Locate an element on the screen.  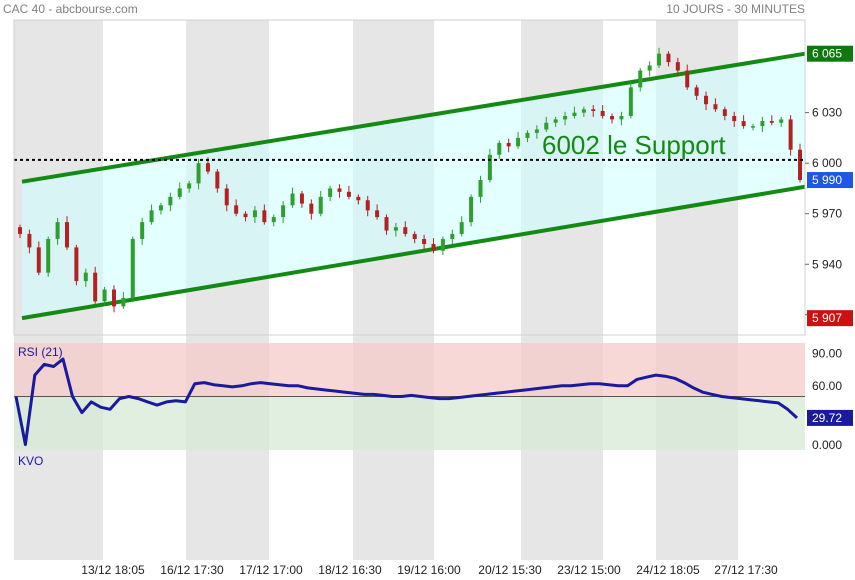
x-tick-label: 17/12 17:00 is located at coordinates (271, 570).